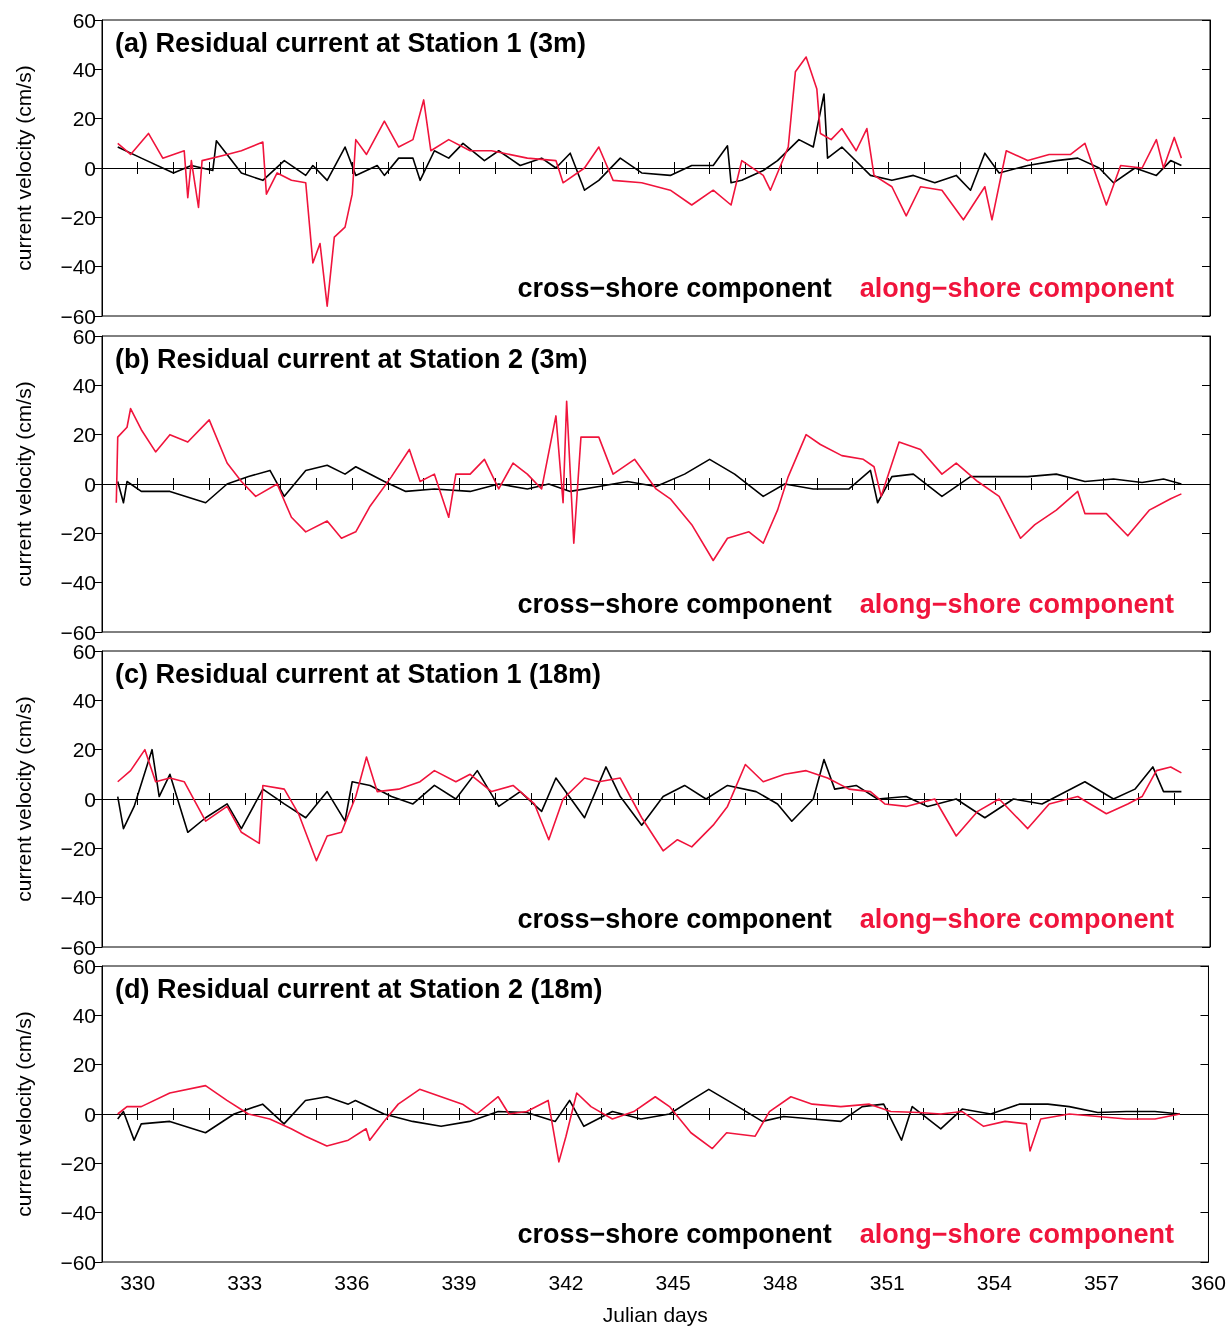 The image size is (1229, 1336). What do you see at coordinates (780, 1282) in the screenshot?
I see `x-tick-label: 348` at bounding box center [780, 1282].